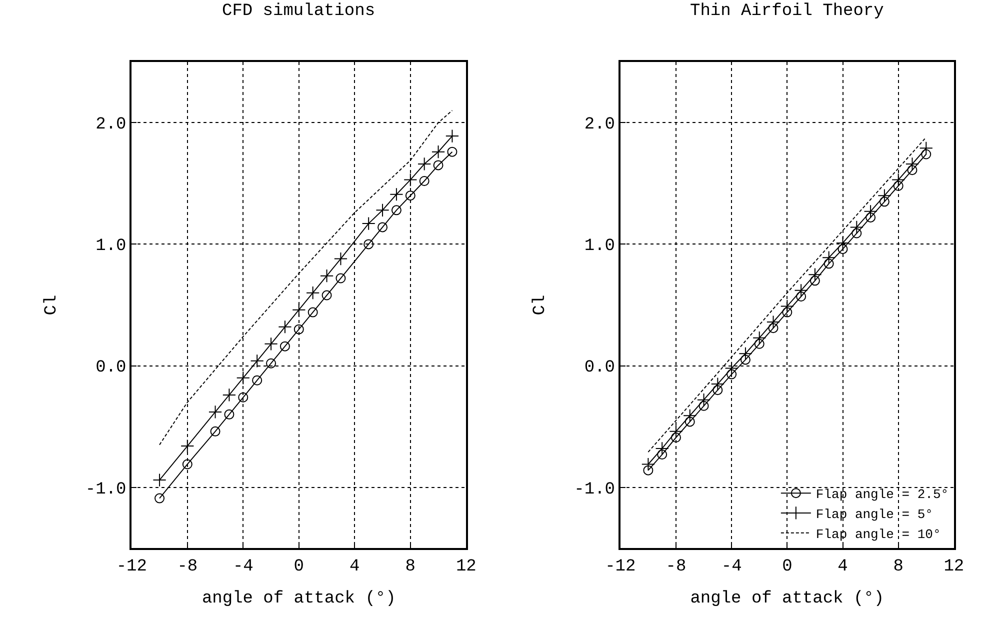  What do you see at coordinates (299, 11) in the screenshot?
I see `chart-title: CFD simulations` at bounding box center [299, 11].